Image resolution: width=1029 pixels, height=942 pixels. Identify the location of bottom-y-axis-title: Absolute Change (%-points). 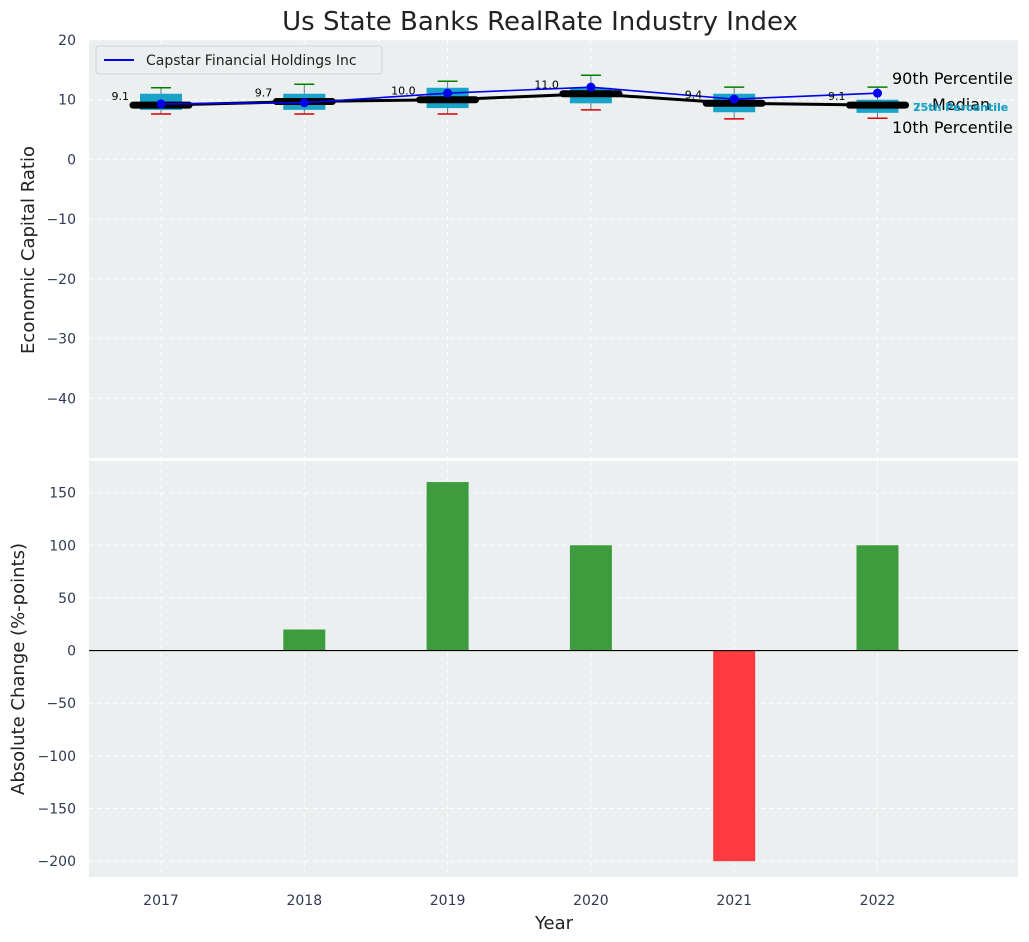
(18, 669).